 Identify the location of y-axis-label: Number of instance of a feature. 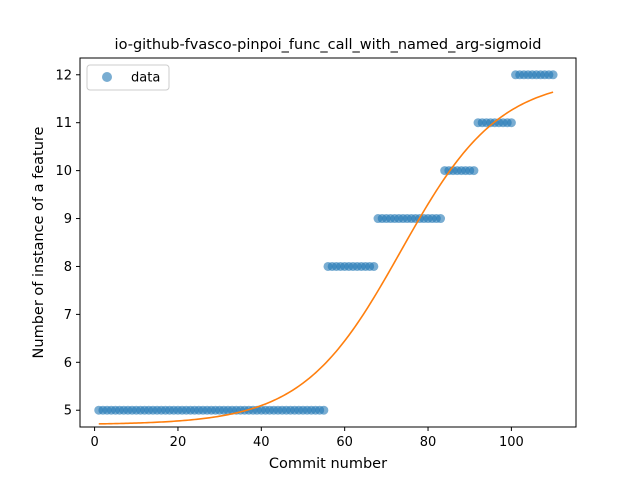
(39, 242).